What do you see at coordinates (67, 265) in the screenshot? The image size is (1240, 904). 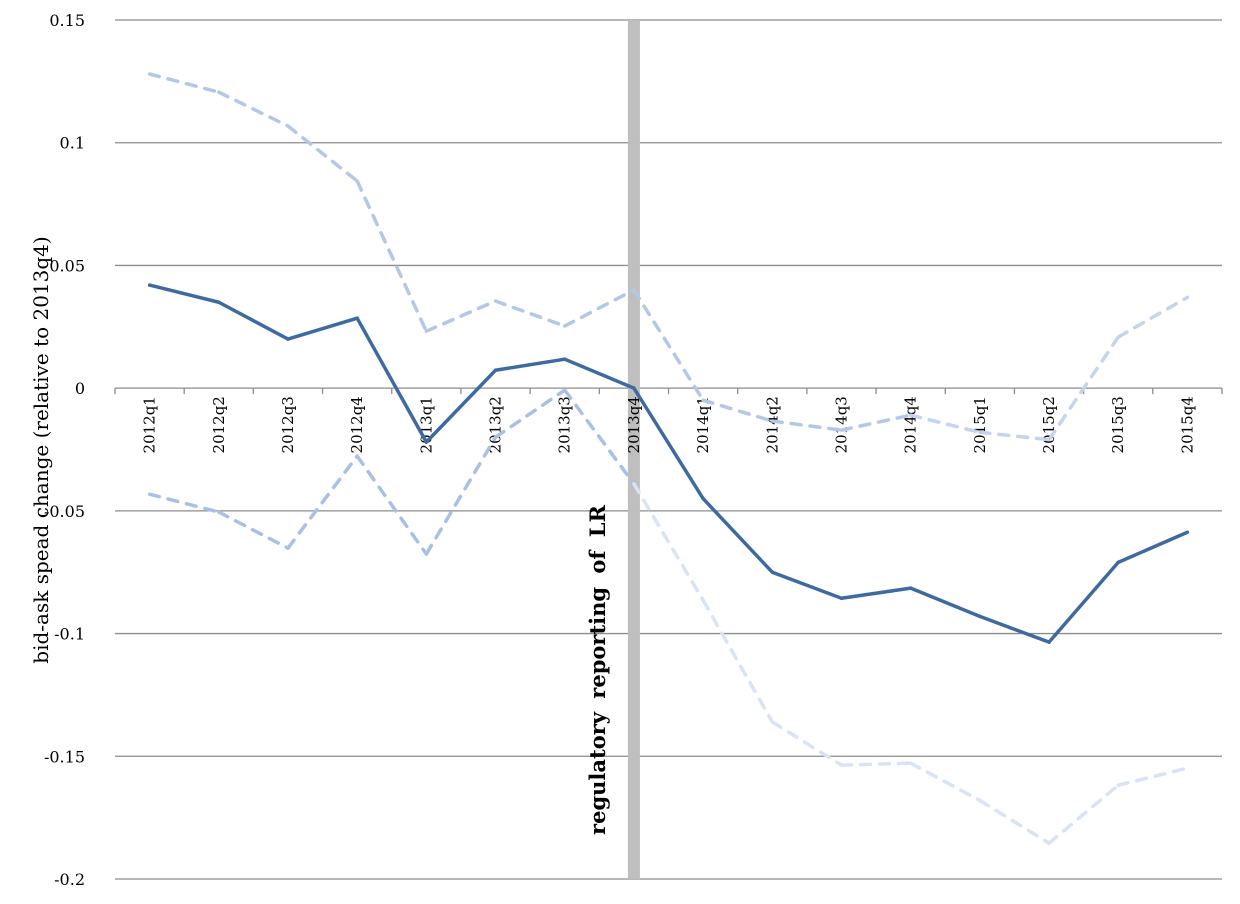 I see `y-tick-label: 0.05` at bounding box center [67, 265].